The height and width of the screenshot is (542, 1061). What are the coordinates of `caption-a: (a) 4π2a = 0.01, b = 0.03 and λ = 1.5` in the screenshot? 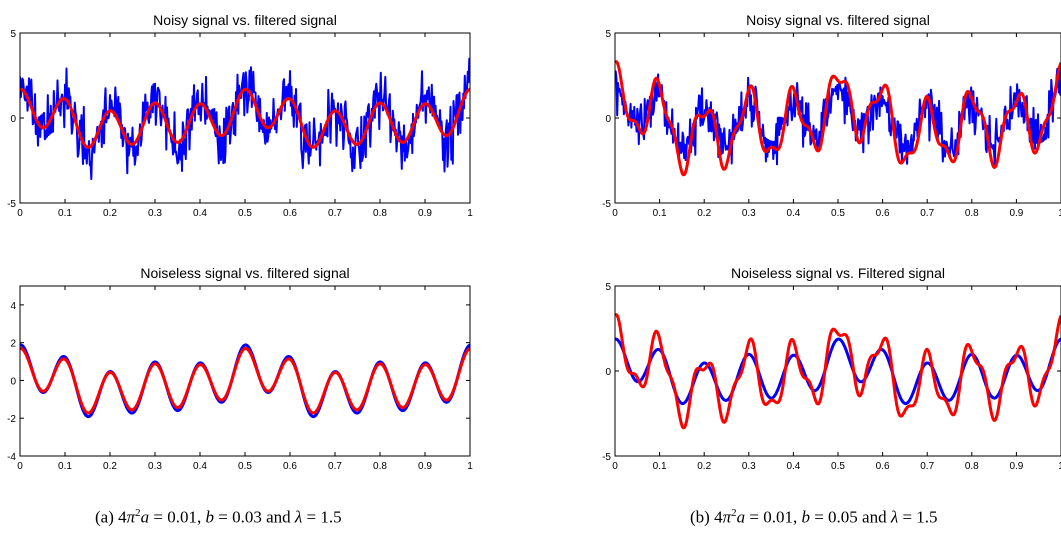 It's located at (218, 517).